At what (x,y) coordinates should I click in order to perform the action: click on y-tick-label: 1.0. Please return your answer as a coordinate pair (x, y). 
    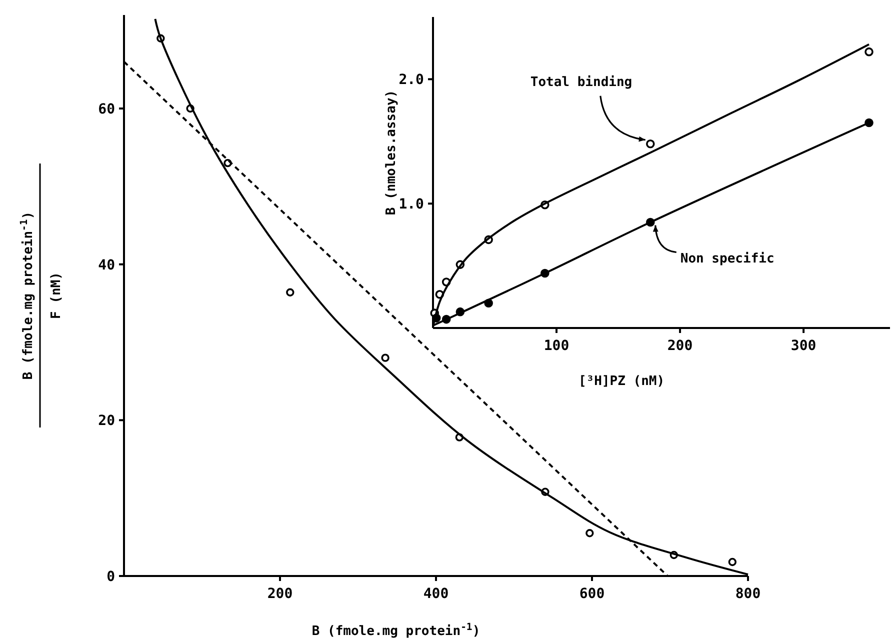
    Looking at the image, I should click on (411, 204).